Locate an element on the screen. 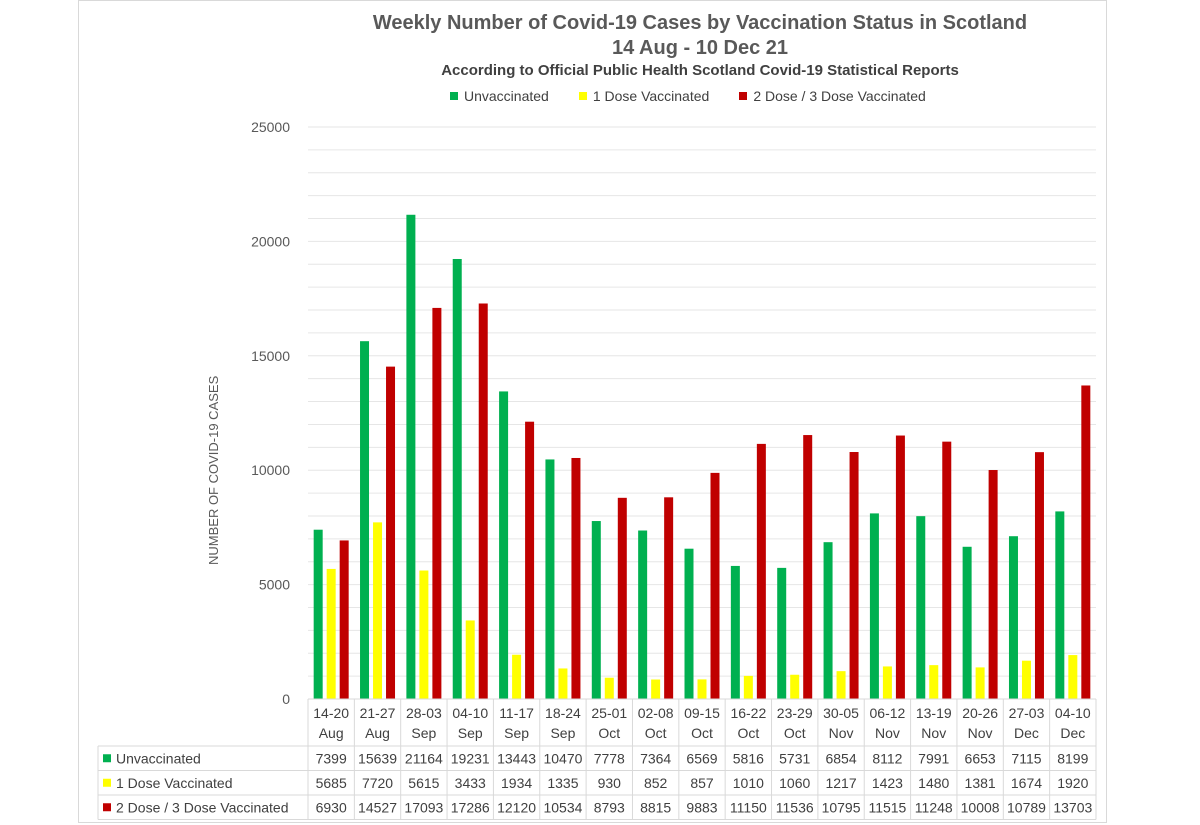  table-cell-value: 11248 is located at coordinates (934, 807).